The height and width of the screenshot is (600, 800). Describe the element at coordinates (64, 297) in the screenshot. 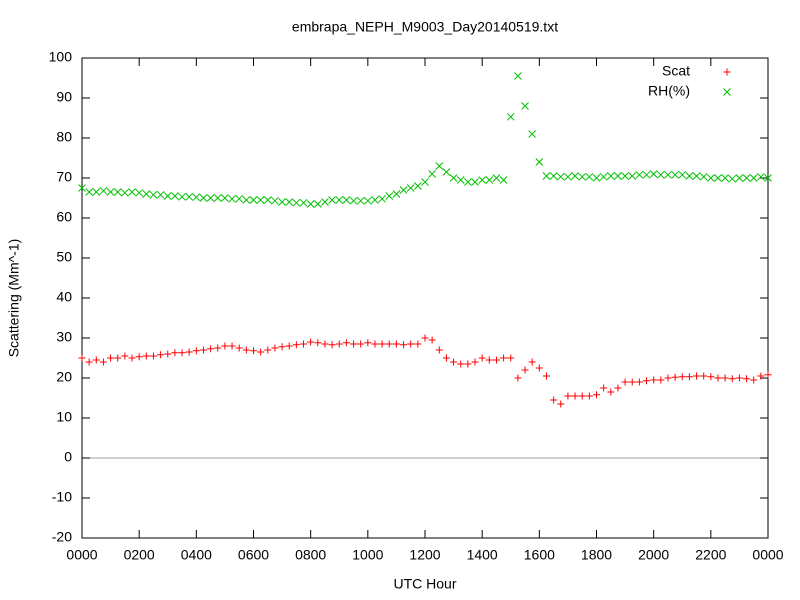

I see `y-tick-label: 40` at that location.